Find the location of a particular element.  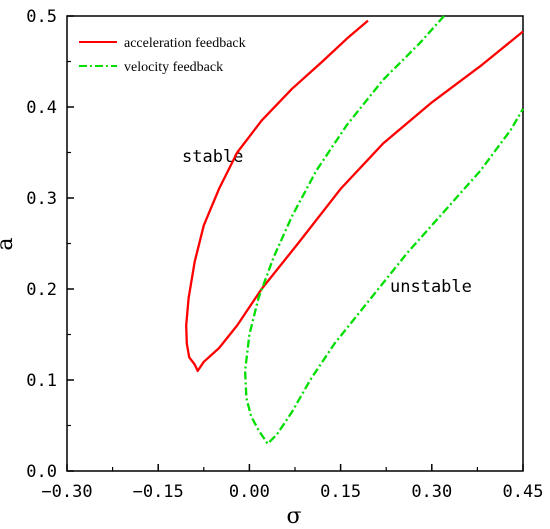

y-tick-label: 0.5 is located at coordinates (41, 17).